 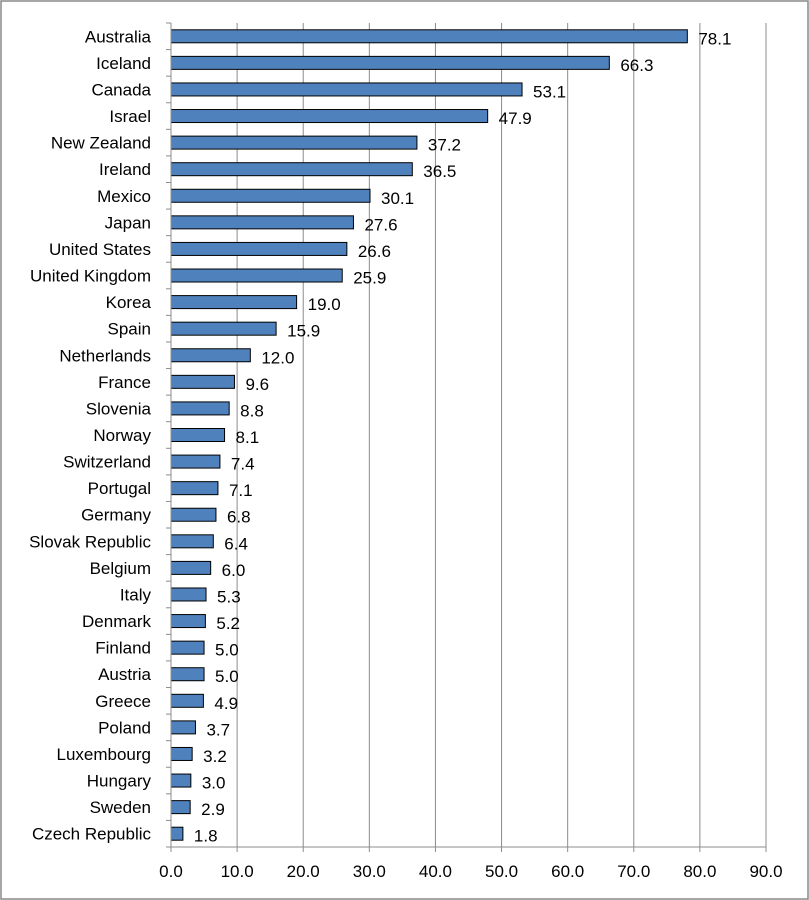 What do you see at coordinates (241, 490) in the screenshot?
I see `value-label: 7.1` at bounding box center [241, 490].